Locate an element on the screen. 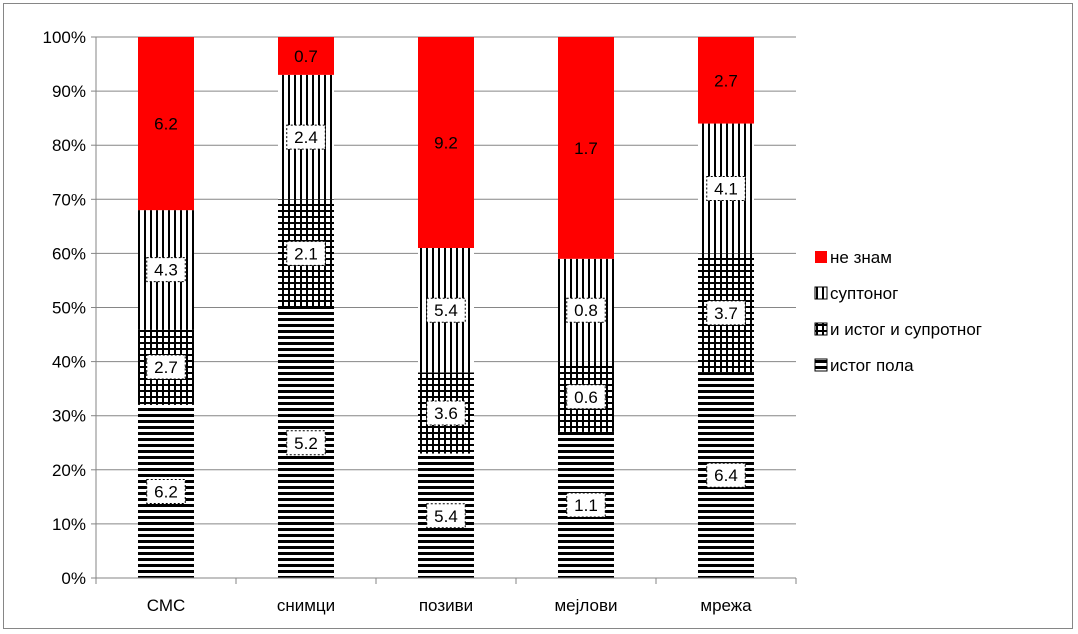 This screenshot has height=634, width=1078. data-label: 1.7 is located at coordinates (586, 148).